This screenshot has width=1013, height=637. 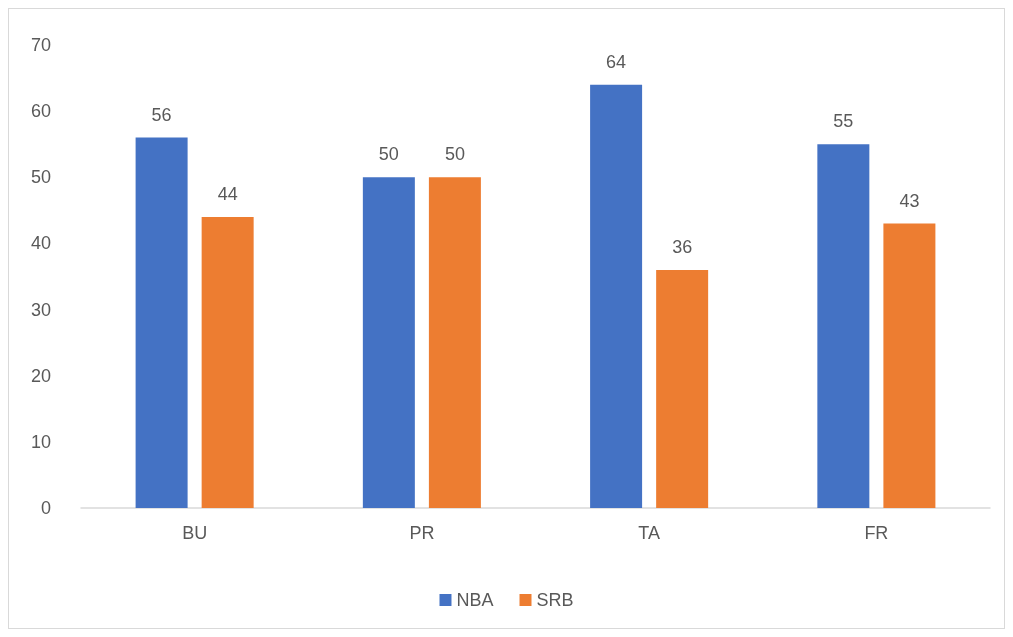 What do you see at coordinates (876, 533) in the screenshot?
I see `x-tick-label: FR` at bounding box center [876, 533].